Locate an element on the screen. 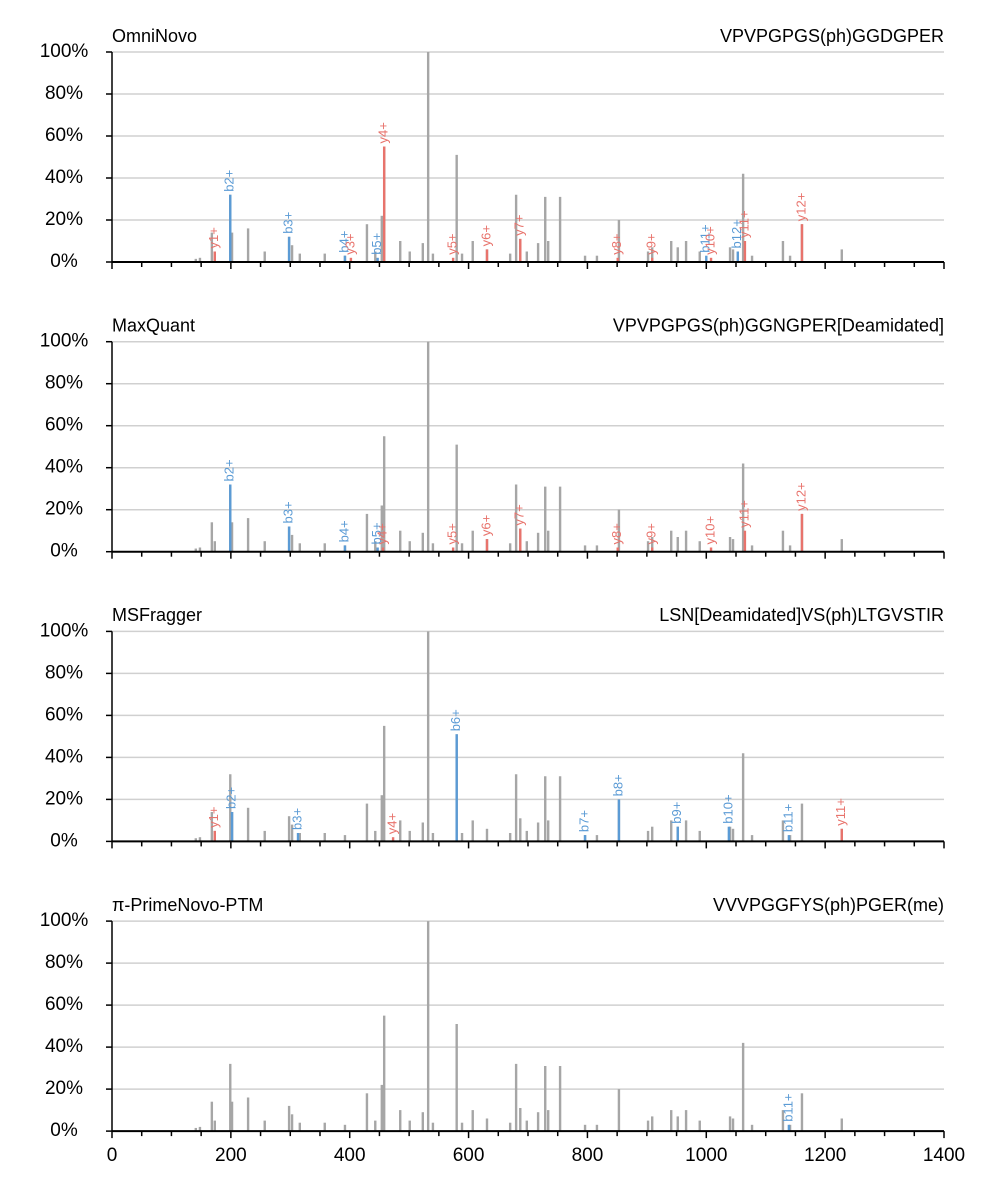 This screenshot has width=998, height=1201. ion-label: y3+ is located at coordinates (349, 243).